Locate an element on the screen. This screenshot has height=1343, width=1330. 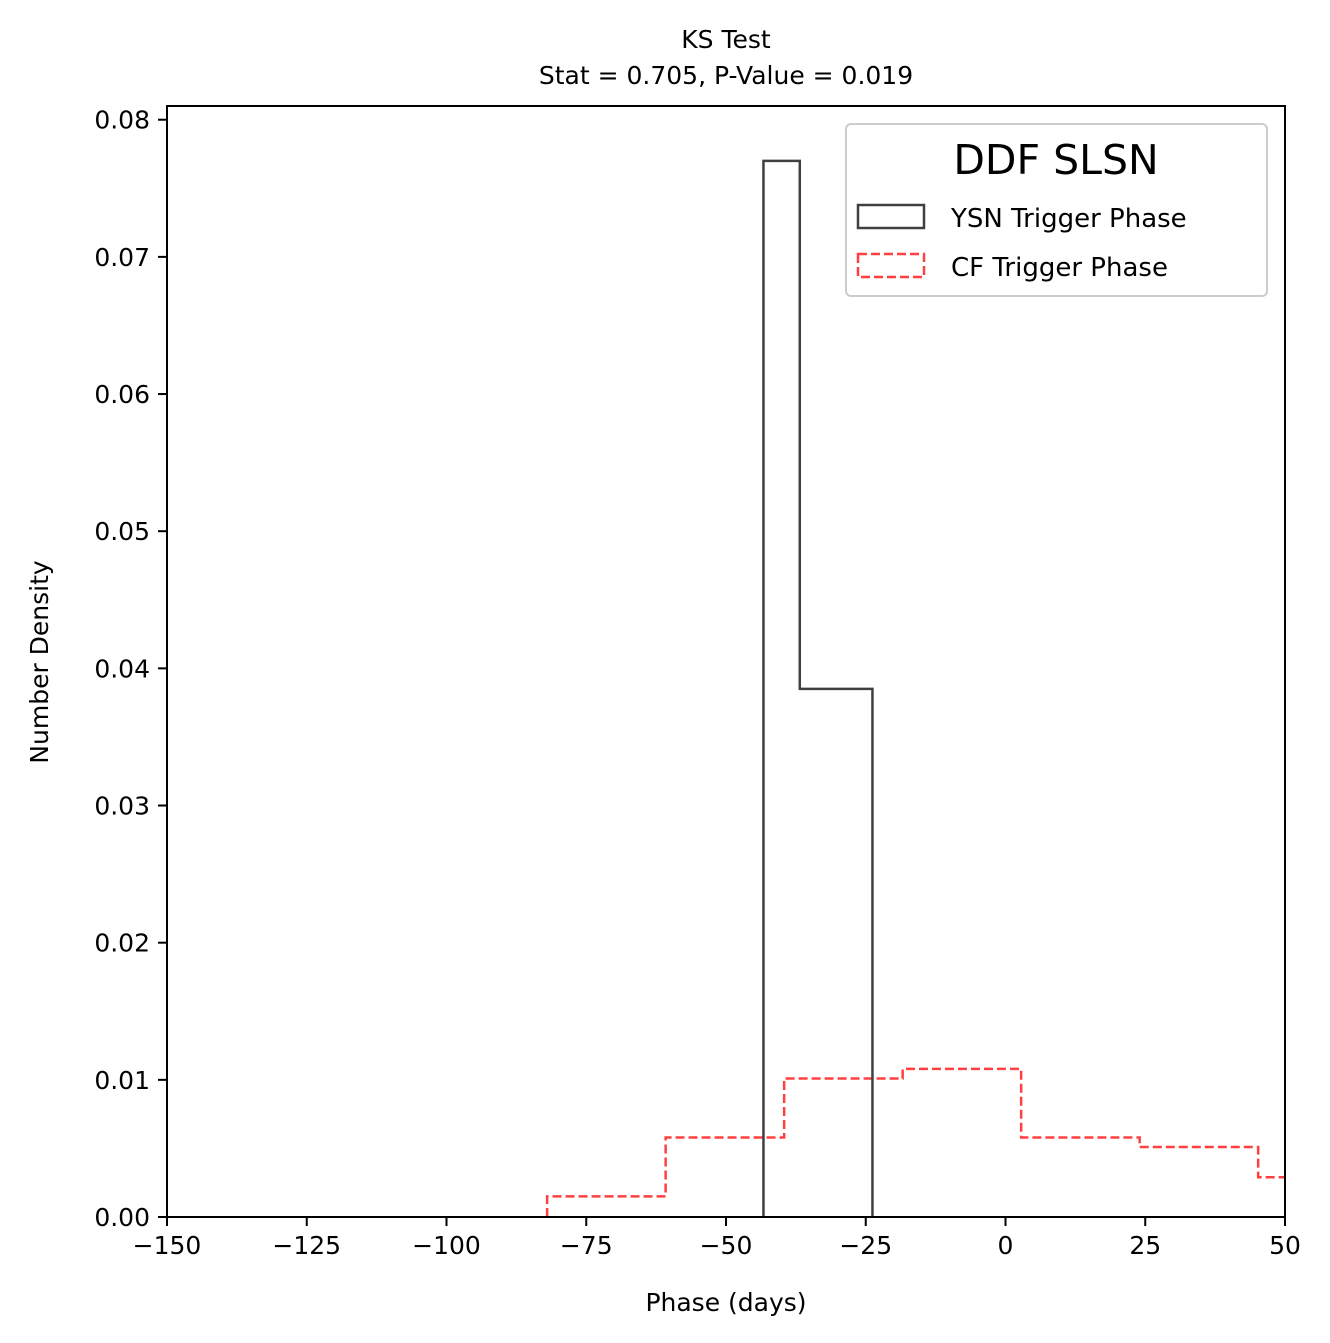
x-axis-label: Phase (days) is located at coordinates (725, 1302).